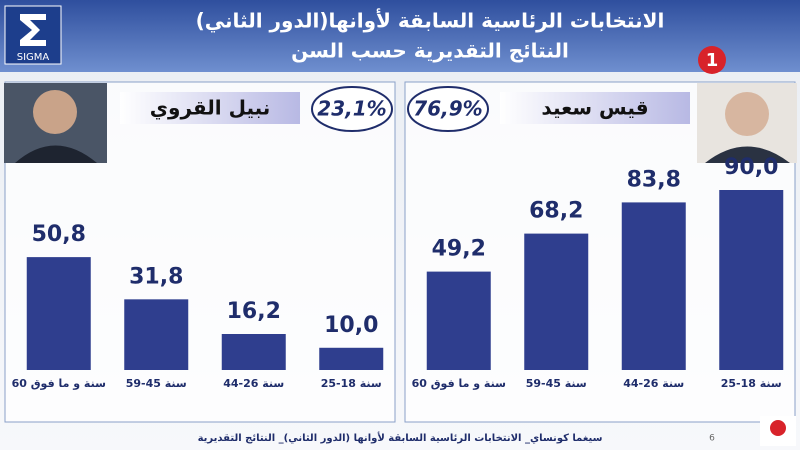 This screenshot has height=450, width=800. What do you see at coordinates (59, 234) in the screenshot?
I see `value-label: 50,8` at bounding box center [59, 234].